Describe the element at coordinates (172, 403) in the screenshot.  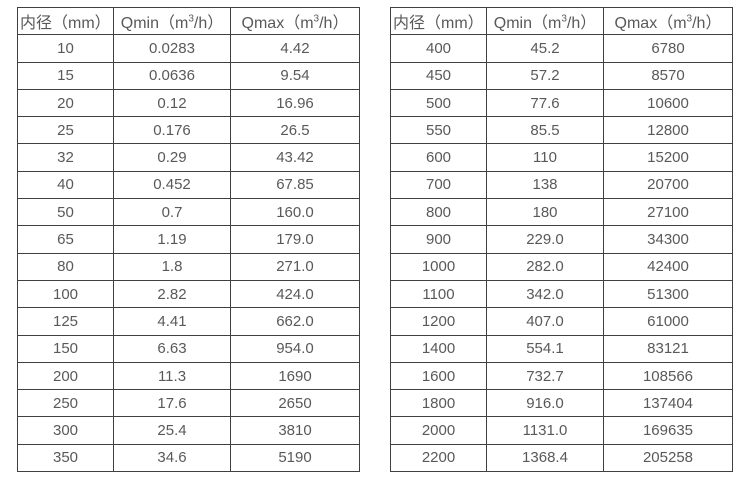
I see `table-cell: 17.6` at that location.